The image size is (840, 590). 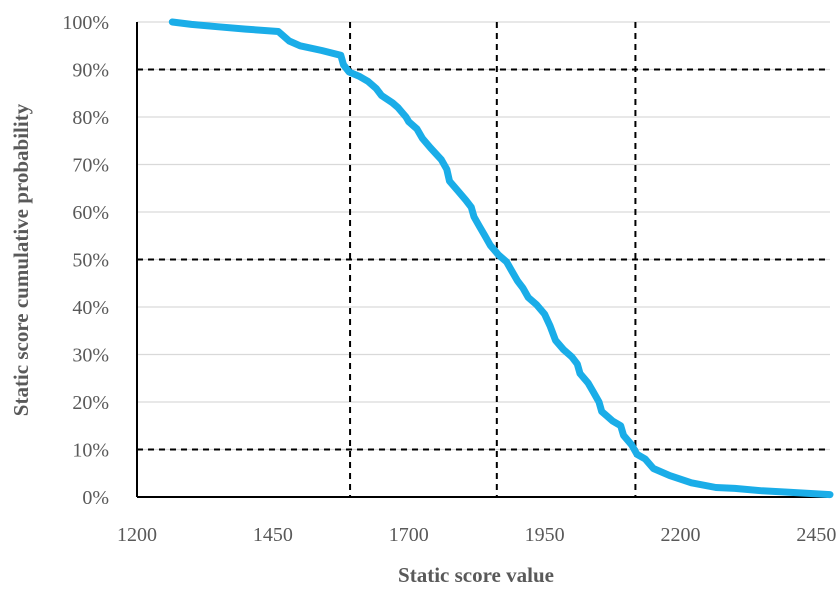 I want to click on y-tick-label: 40%, so click(x=90, y=308).